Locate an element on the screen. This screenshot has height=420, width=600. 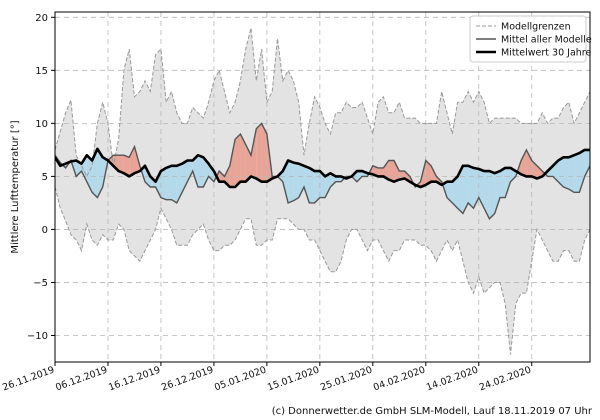
legend-label-bounds: Modellgrenzen is located at coordinates (536, 27).